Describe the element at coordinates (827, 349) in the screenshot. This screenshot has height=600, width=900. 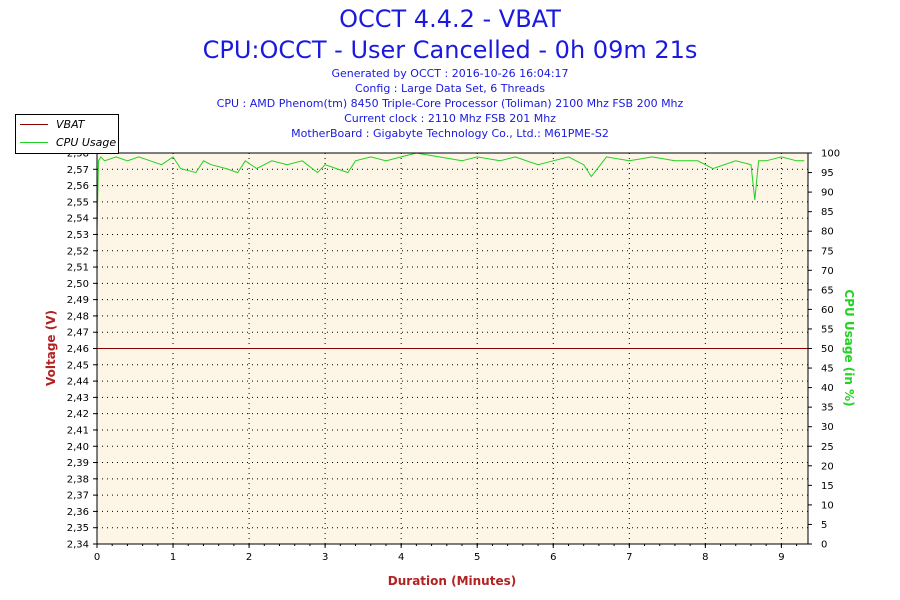
I see `y-right-tick-label: 50` at that location.